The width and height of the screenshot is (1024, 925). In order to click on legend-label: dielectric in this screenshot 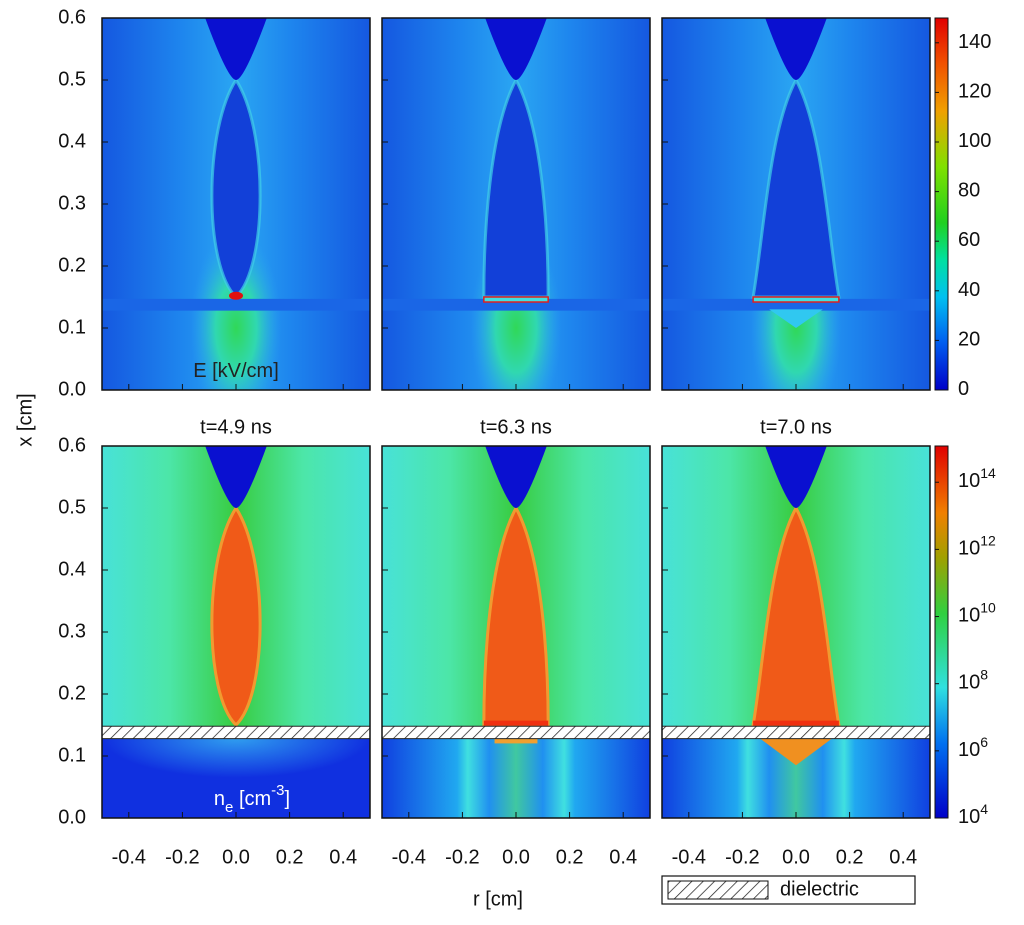, I will do `click(819, 889)`.